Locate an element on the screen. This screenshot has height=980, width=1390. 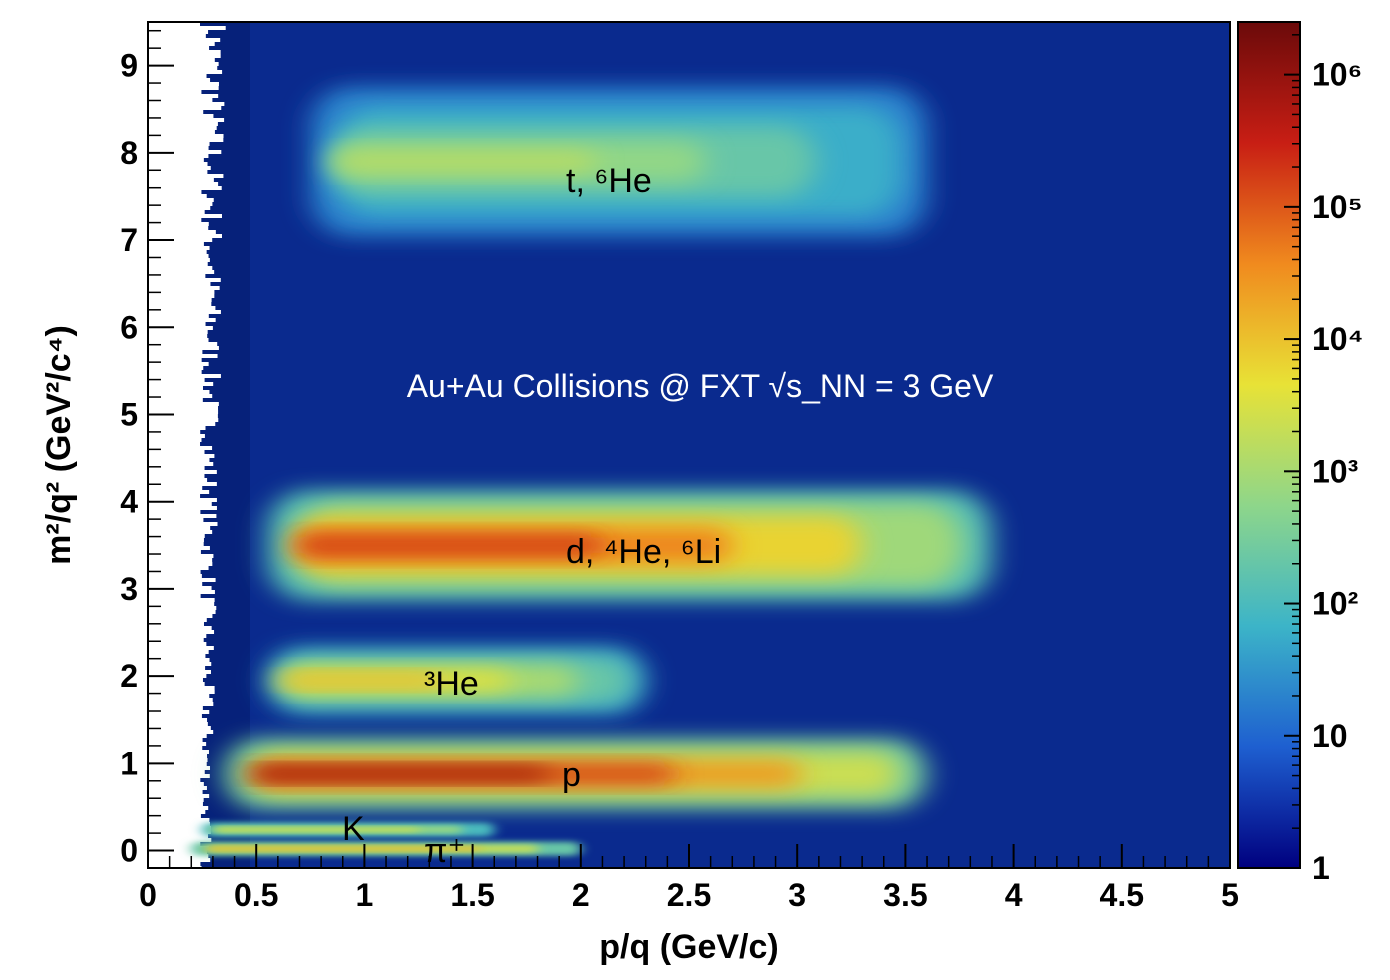
colorbar-tick-label: 10⁶ is located at coordinates (1337, 75).